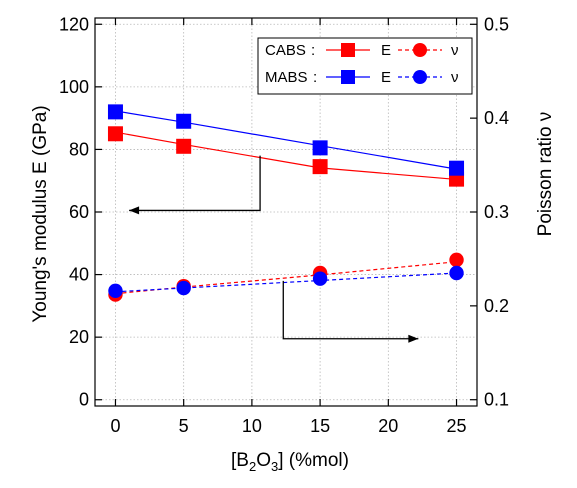 This screenshot has height=488, width=577. I want to click on legend-label-cabs-nu: ν, so click(455, 50).